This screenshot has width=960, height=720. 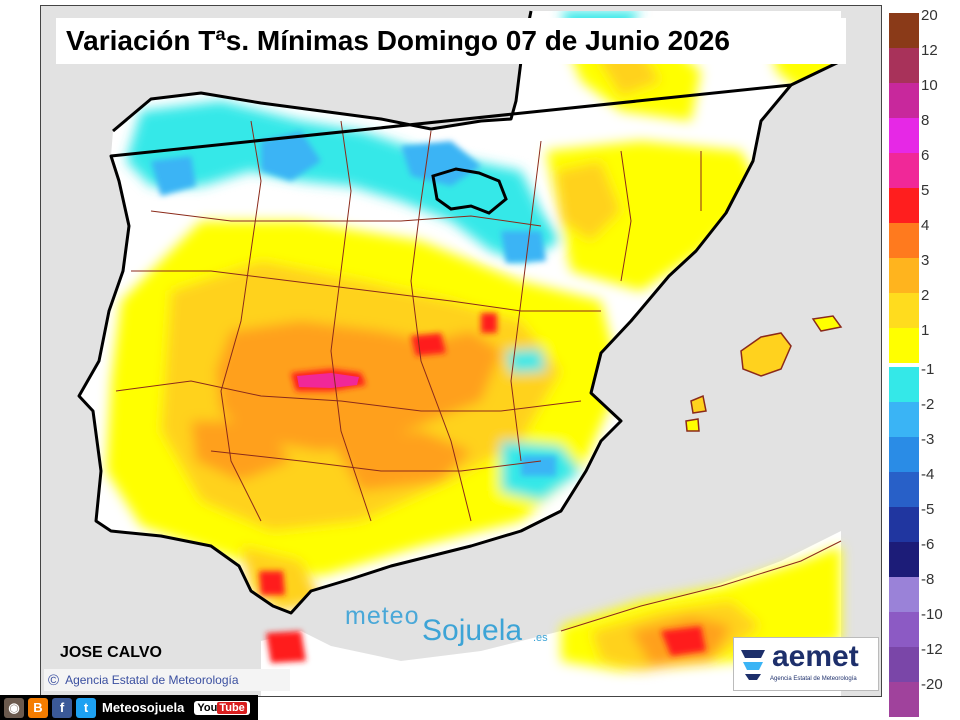 I want to click on youtube-icon: You Tube, so click(x=222, y=707).